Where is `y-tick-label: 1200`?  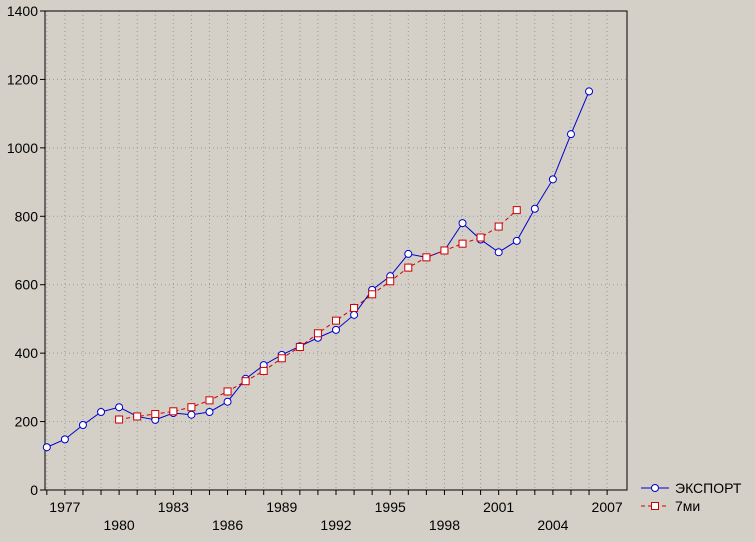 y-tick-label: 1200 is located at coordinates (22, 79).